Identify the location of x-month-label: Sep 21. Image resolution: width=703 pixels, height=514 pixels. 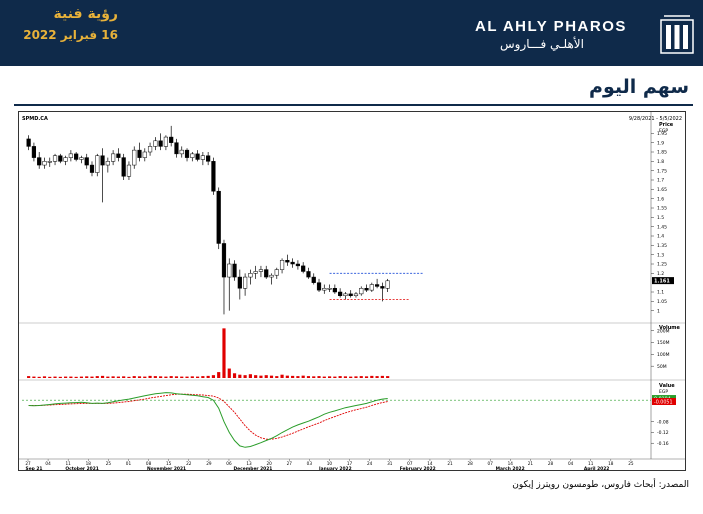
(34, 468).